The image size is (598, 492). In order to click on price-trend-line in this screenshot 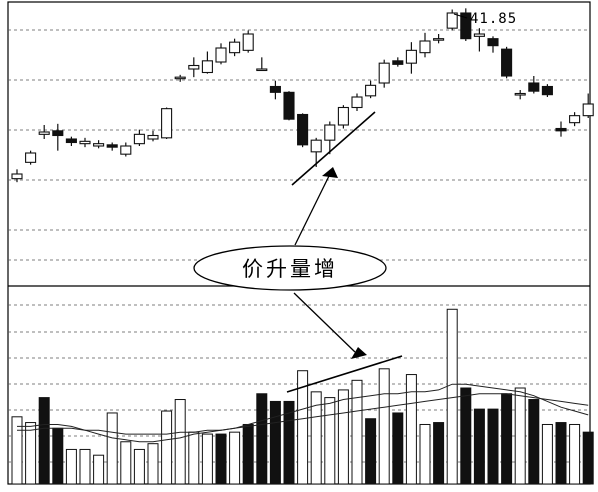, I will do `click(333, 148)`.